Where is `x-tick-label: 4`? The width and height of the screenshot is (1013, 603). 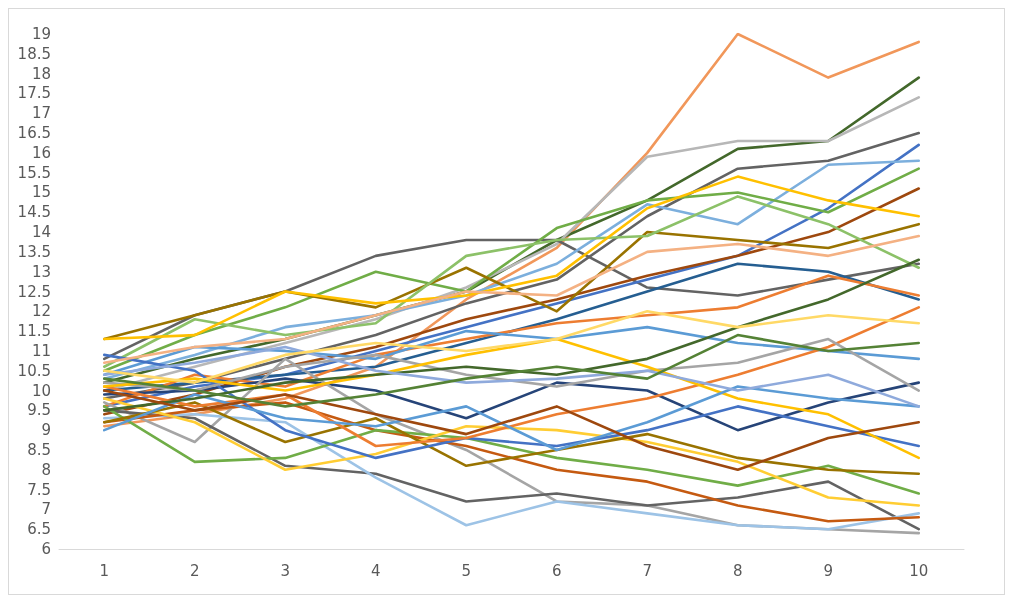 x-tick-label: 4 is located at coordinates (375, 570).